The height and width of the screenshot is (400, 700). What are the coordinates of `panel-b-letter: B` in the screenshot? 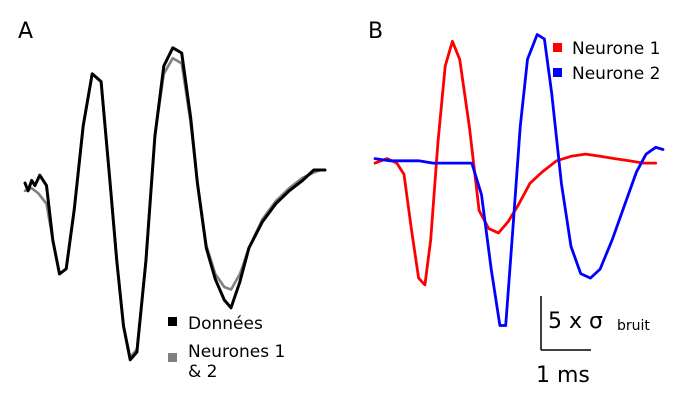 It's located at (375, 31).